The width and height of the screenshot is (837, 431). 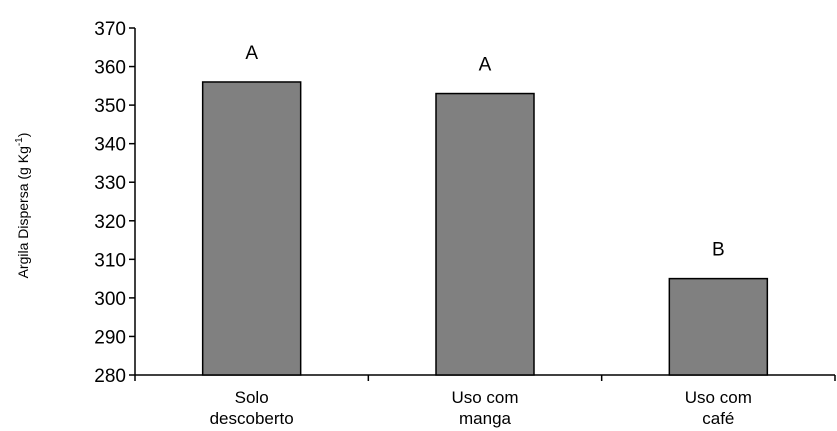 I want to click on y-tick-label: 330, so click(x=110, y=183).